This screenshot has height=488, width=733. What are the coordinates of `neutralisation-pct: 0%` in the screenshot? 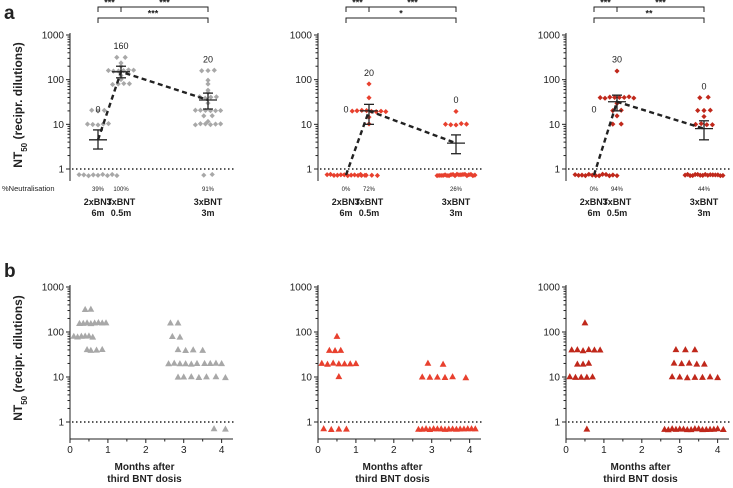 It's located at (346, 190).